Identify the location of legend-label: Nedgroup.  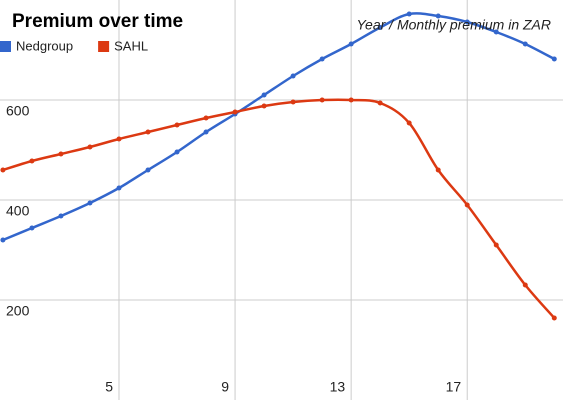
(44, 45).